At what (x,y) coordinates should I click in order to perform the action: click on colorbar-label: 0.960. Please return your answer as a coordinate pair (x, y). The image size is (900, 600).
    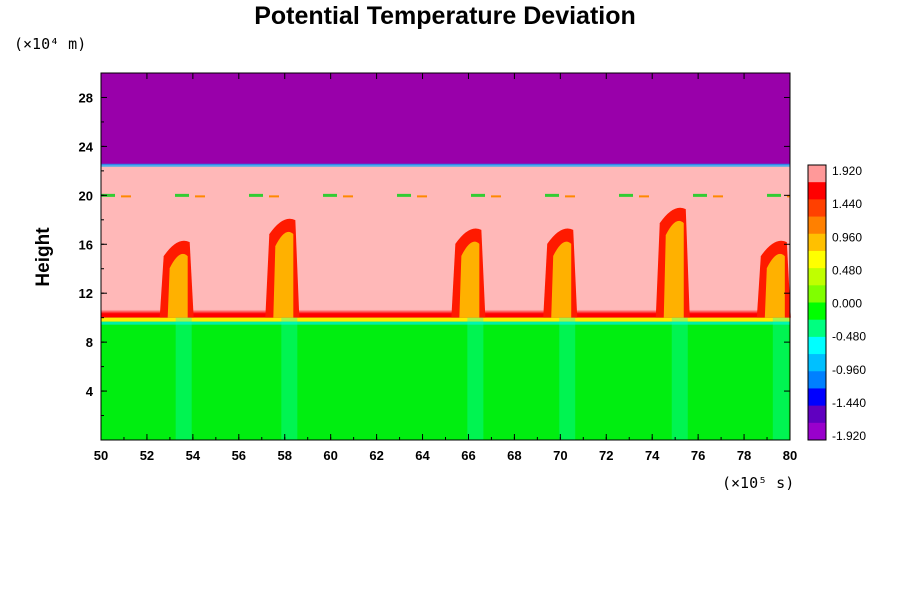
    Looking at the image, I should click on (847, 237).